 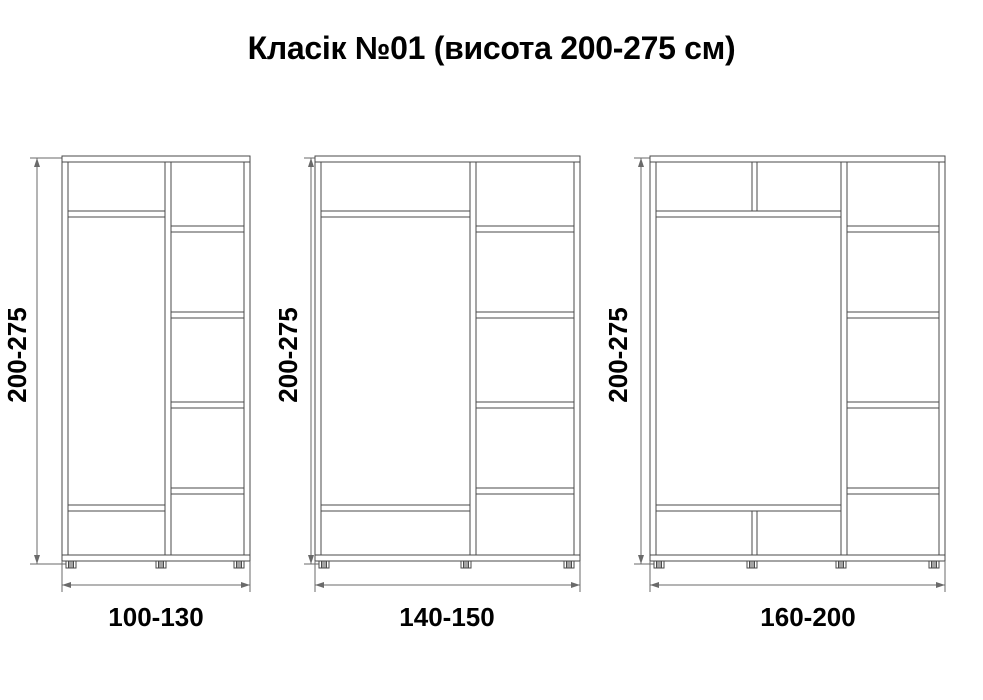 I want to click on page-title: Класік №01 (висота 200-275 см), so click(x=491, y=48).